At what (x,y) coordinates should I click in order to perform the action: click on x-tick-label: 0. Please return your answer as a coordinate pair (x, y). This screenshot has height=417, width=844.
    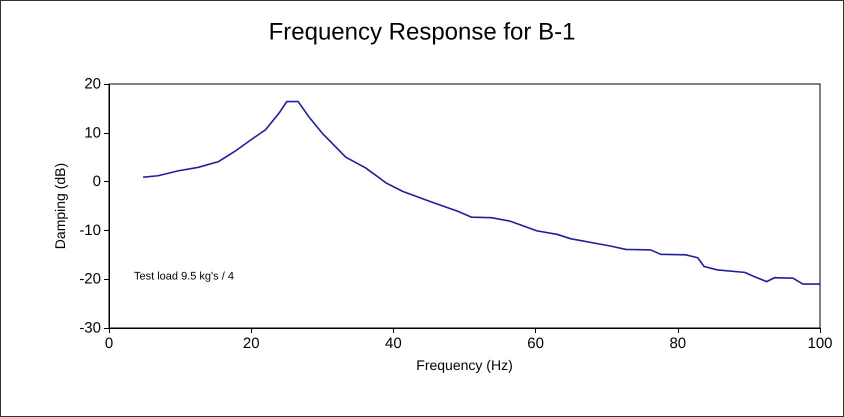
    Looking at the image, I should click on (109, 343).